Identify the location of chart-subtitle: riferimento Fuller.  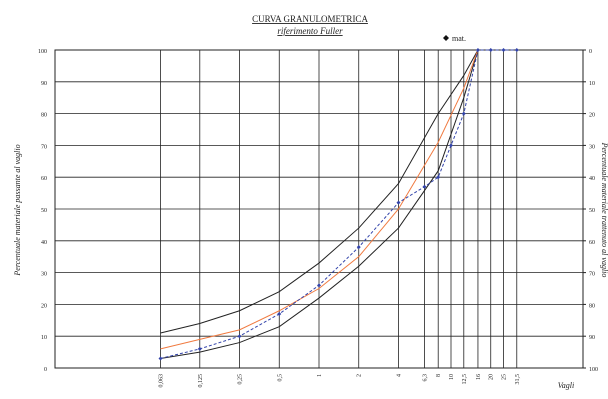
(310, 31).